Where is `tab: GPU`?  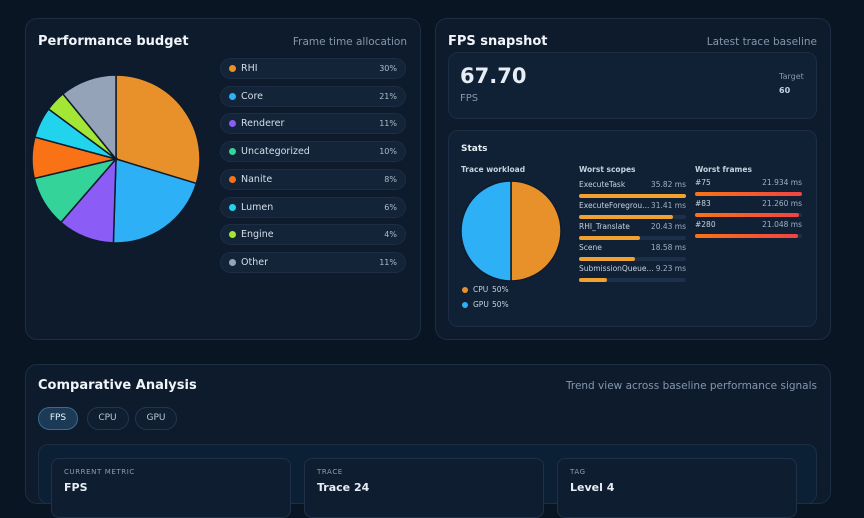 tab: GPU is located at coordinates (156, 418).